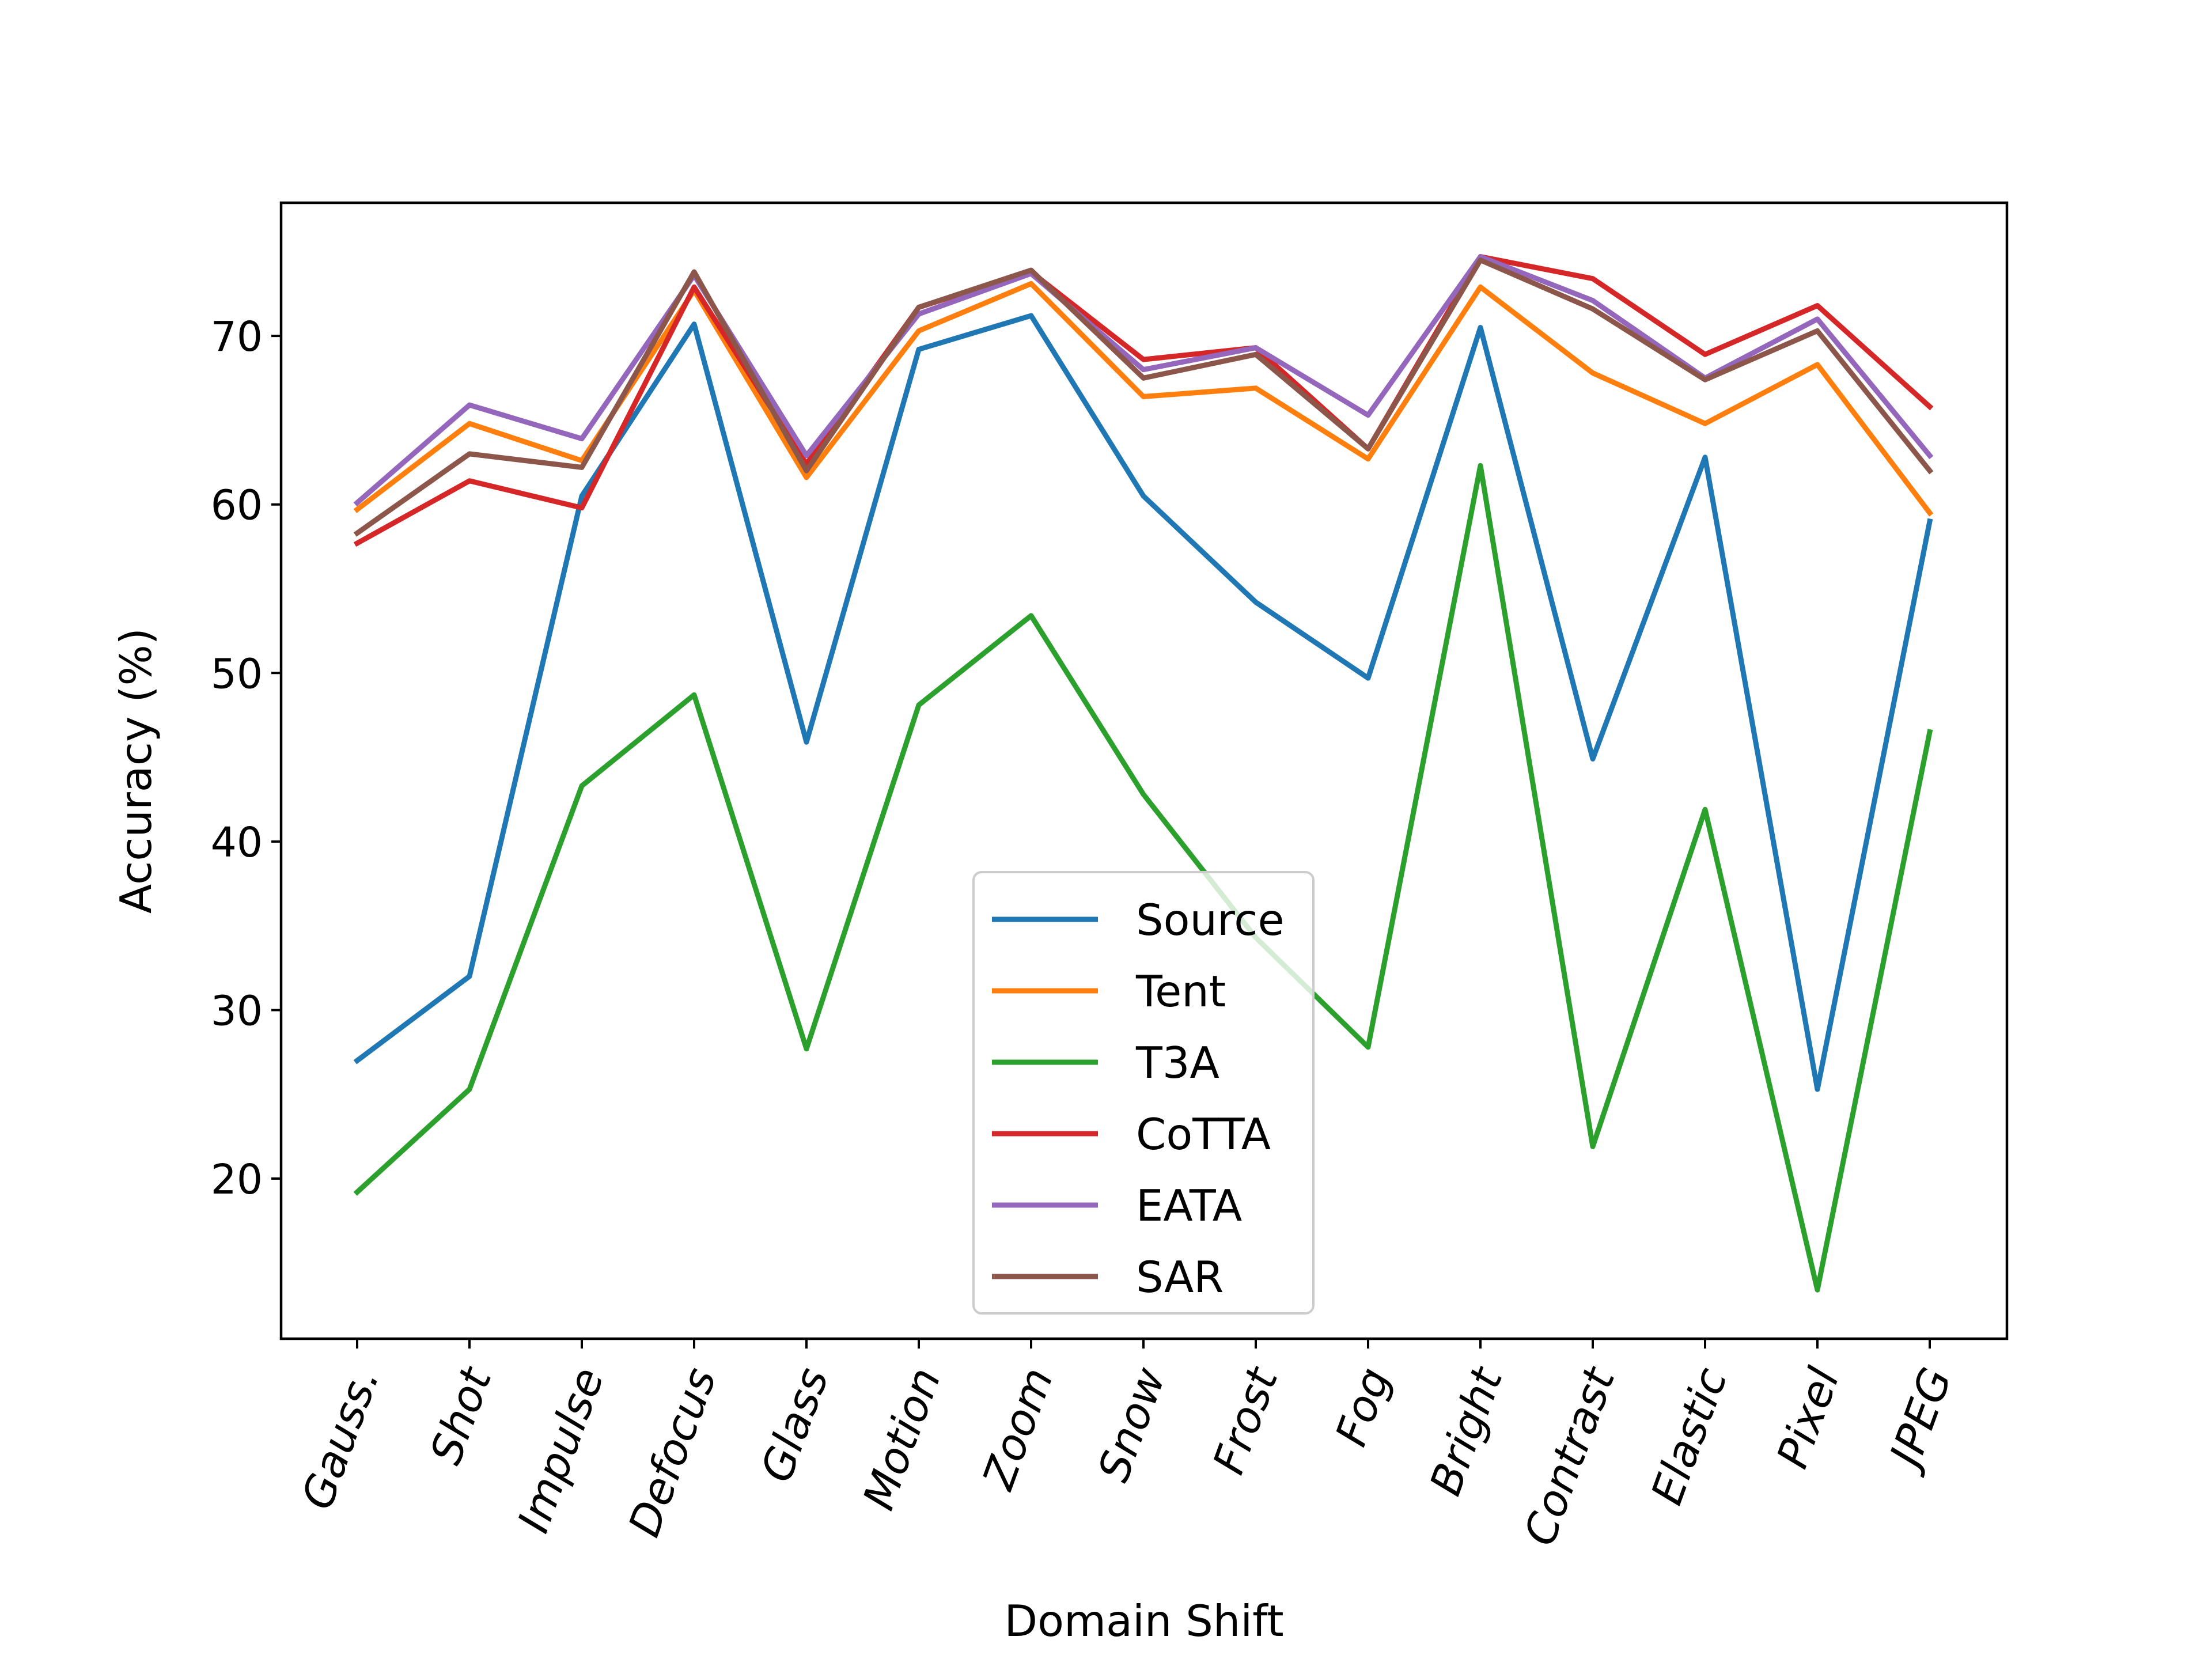 This screenshot has width=2212, height=1659. What do you see at coordinates (237, 1011) in the screenshot?
I see `y-tick-label-30: 30` at bounding box center [237, 1011].